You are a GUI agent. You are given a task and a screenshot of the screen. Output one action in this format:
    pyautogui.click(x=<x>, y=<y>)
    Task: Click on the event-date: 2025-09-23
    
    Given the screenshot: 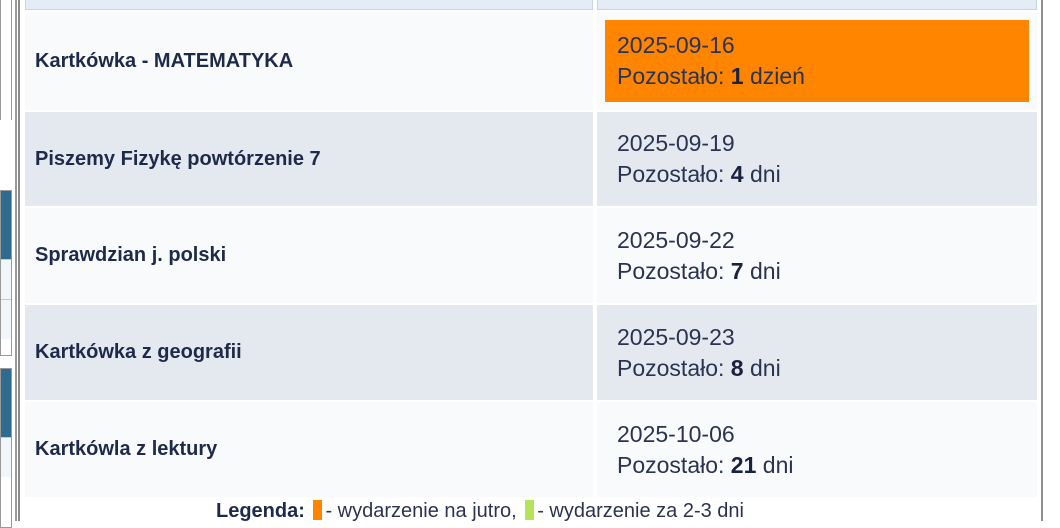 What is the action you would take?
    pyautogui.click(x=676, y=336)
    